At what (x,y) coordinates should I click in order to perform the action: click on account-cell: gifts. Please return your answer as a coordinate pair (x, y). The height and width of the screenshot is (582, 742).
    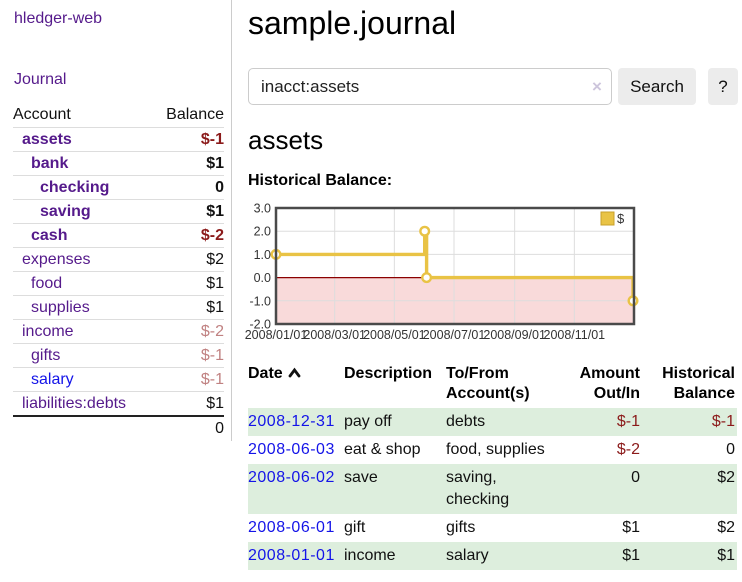
    Looking at the image, I should click on (83, 356).